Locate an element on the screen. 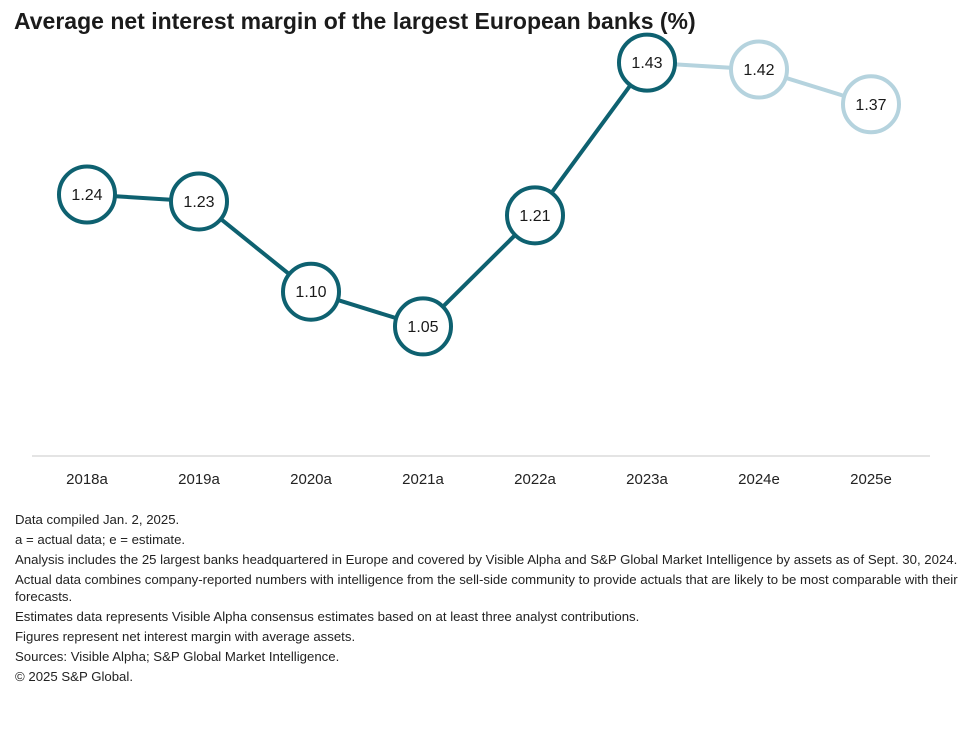  data-label: 1.37 is located at coordinates (870, 105).